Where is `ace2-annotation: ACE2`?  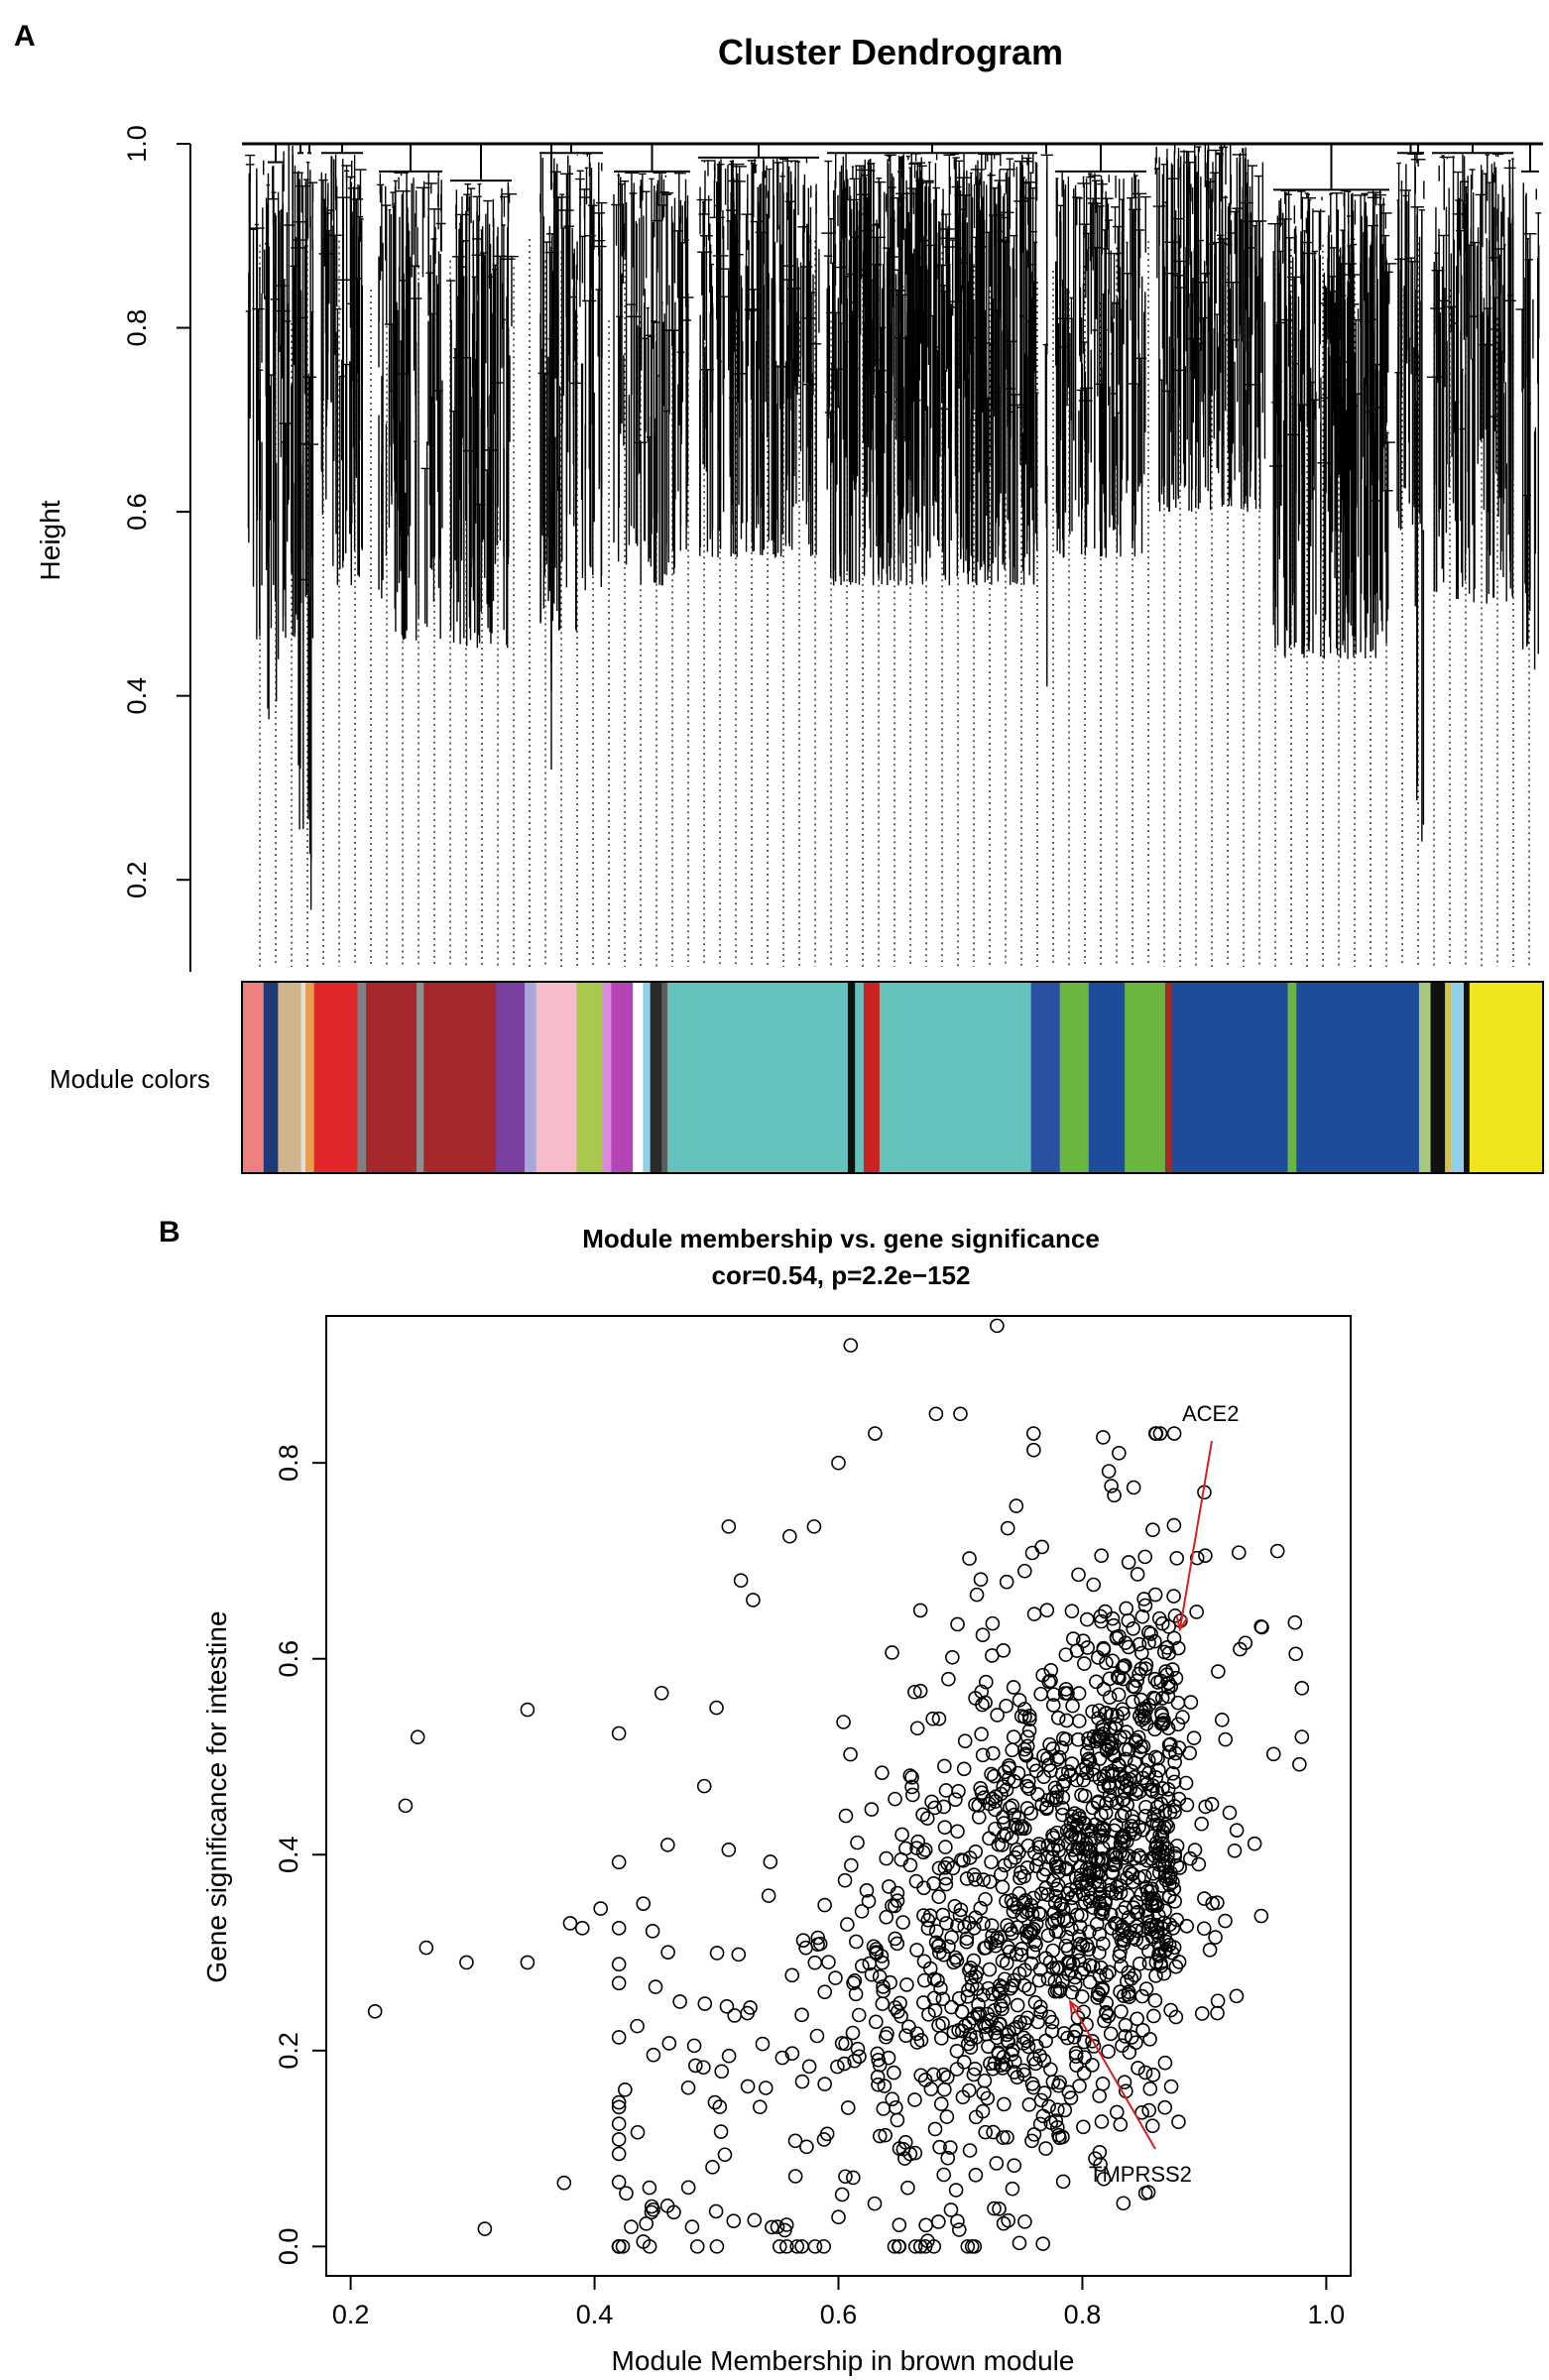 ace2-annotation: ACE2 is located at coordinates (1207, 1516).